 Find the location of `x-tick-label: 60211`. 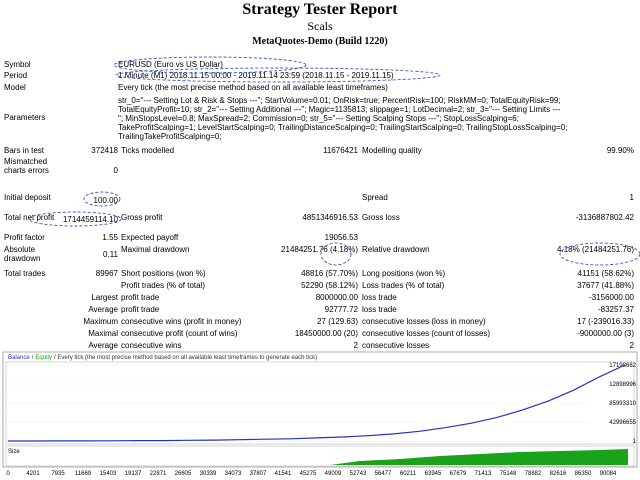

x-tick-label: 60211 is located at coordinates (408, 474).